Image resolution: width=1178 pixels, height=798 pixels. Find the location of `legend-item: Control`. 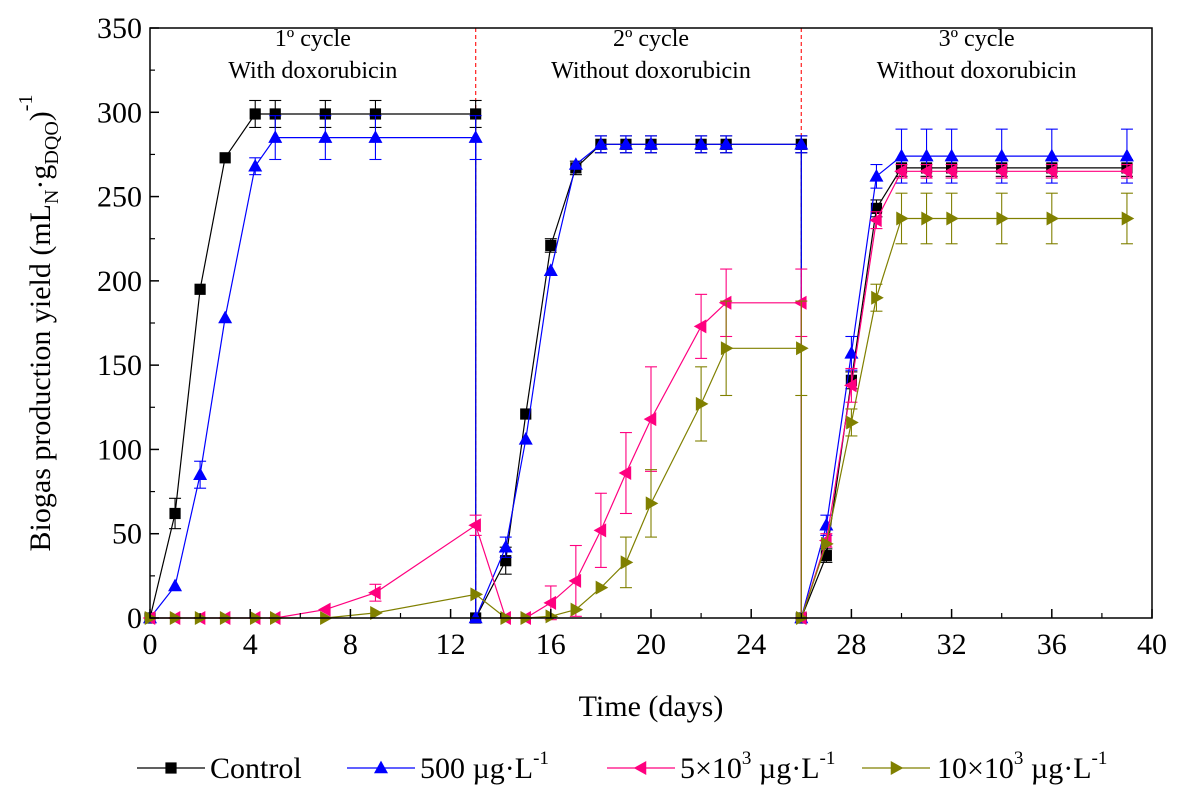

legend-item: Control is located at coordinates (219, 768).